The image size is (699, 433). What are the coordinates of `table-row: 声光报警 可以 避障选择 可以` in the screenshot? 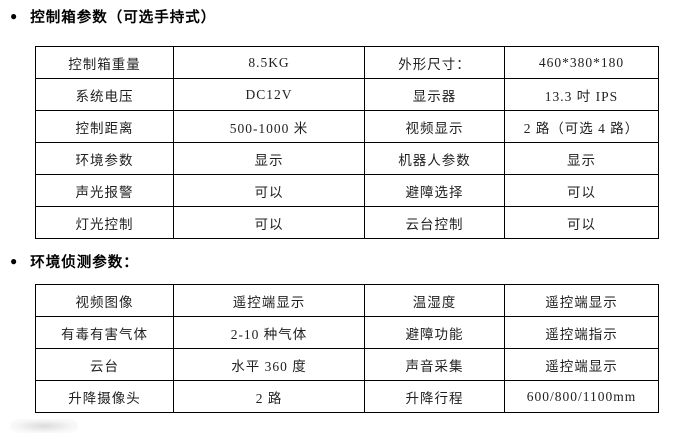 It's located at (347, 190).